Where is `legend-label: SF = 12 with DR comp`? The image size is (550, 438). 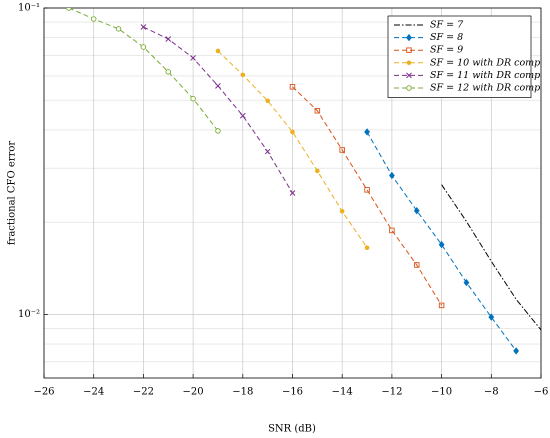 legend-label: SF = 12 with DR comp is located at coordinates (485, 88).